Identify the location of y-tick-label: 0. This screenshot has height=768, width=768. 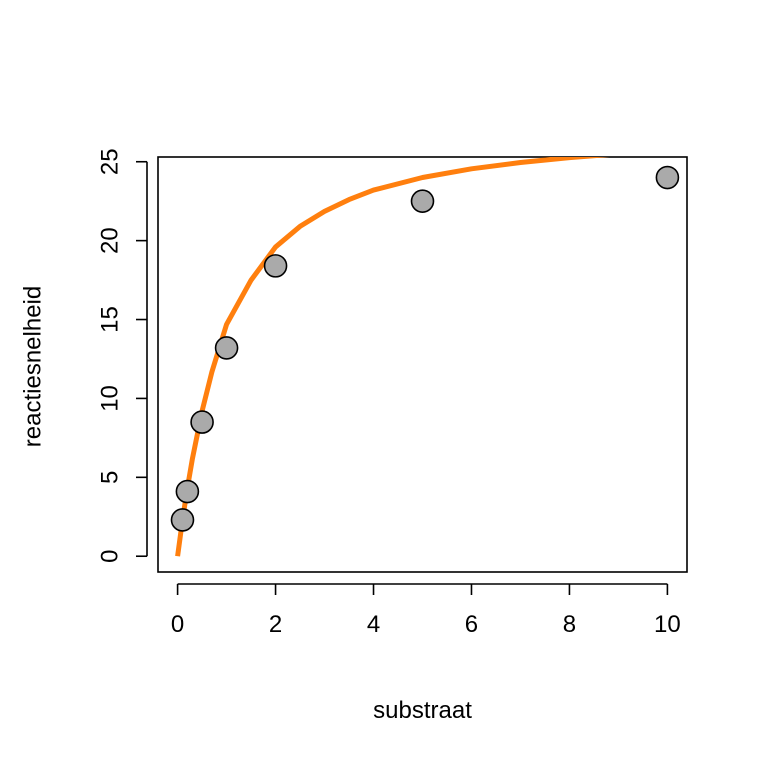
(109, 556).